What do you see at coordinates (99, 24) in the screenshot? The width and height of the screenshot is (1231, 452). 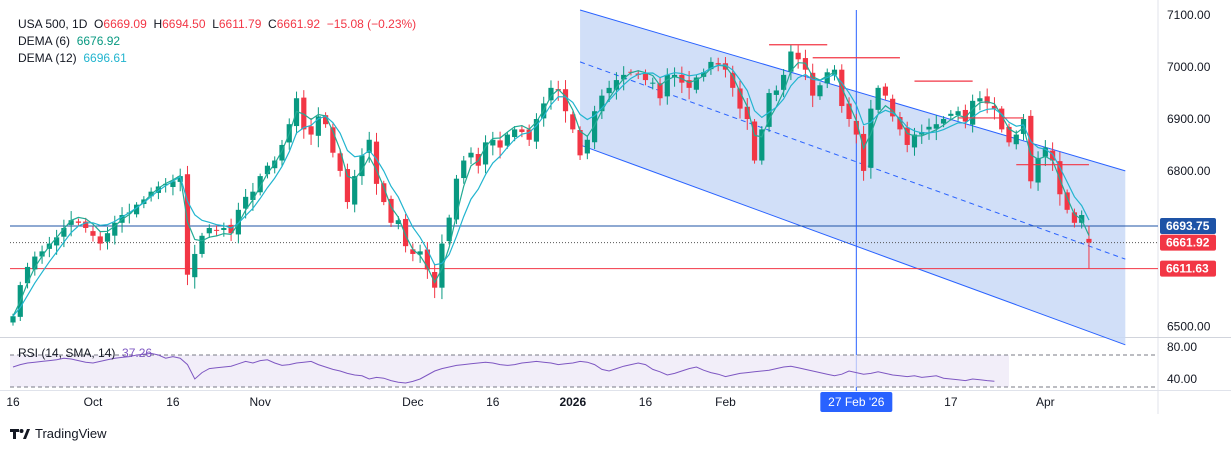 I see `open-label: O` at bounding box center [99, 24].